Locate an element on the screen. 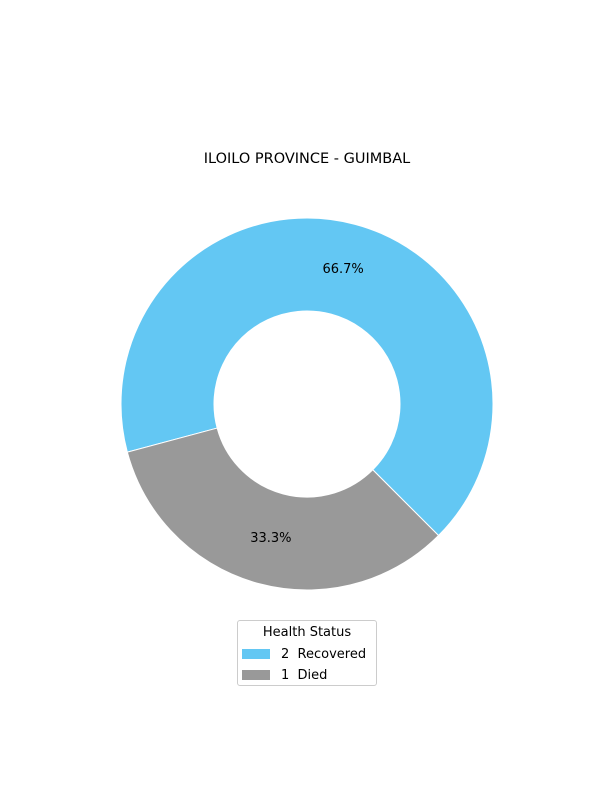 This screenshot has width=600, height=800. legend-entry-recovered: 2 Recovered is located at coordinates (304, 654).